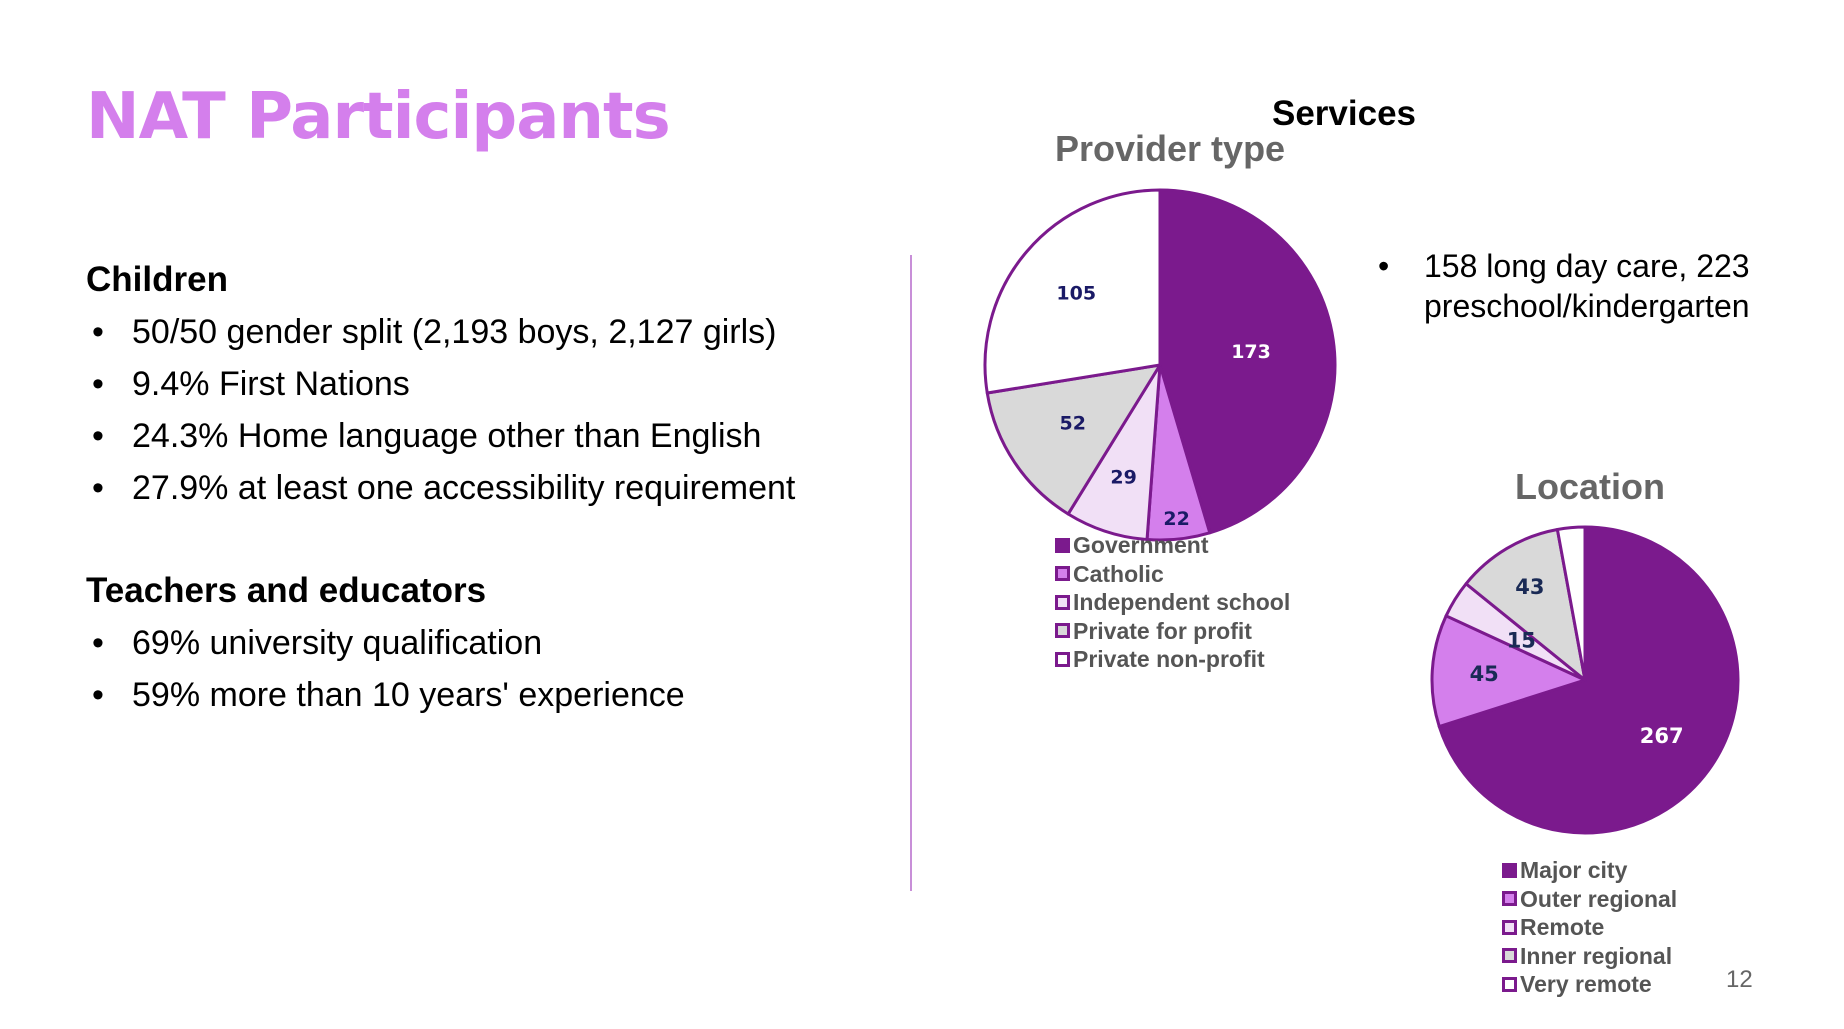 The height and width of the screenshot is (1029, 1844). What do you see at coordinates (1123, 477) in the screenshot?
I see `data-label-independent-school: 29` at bounding box center [1123, 477].